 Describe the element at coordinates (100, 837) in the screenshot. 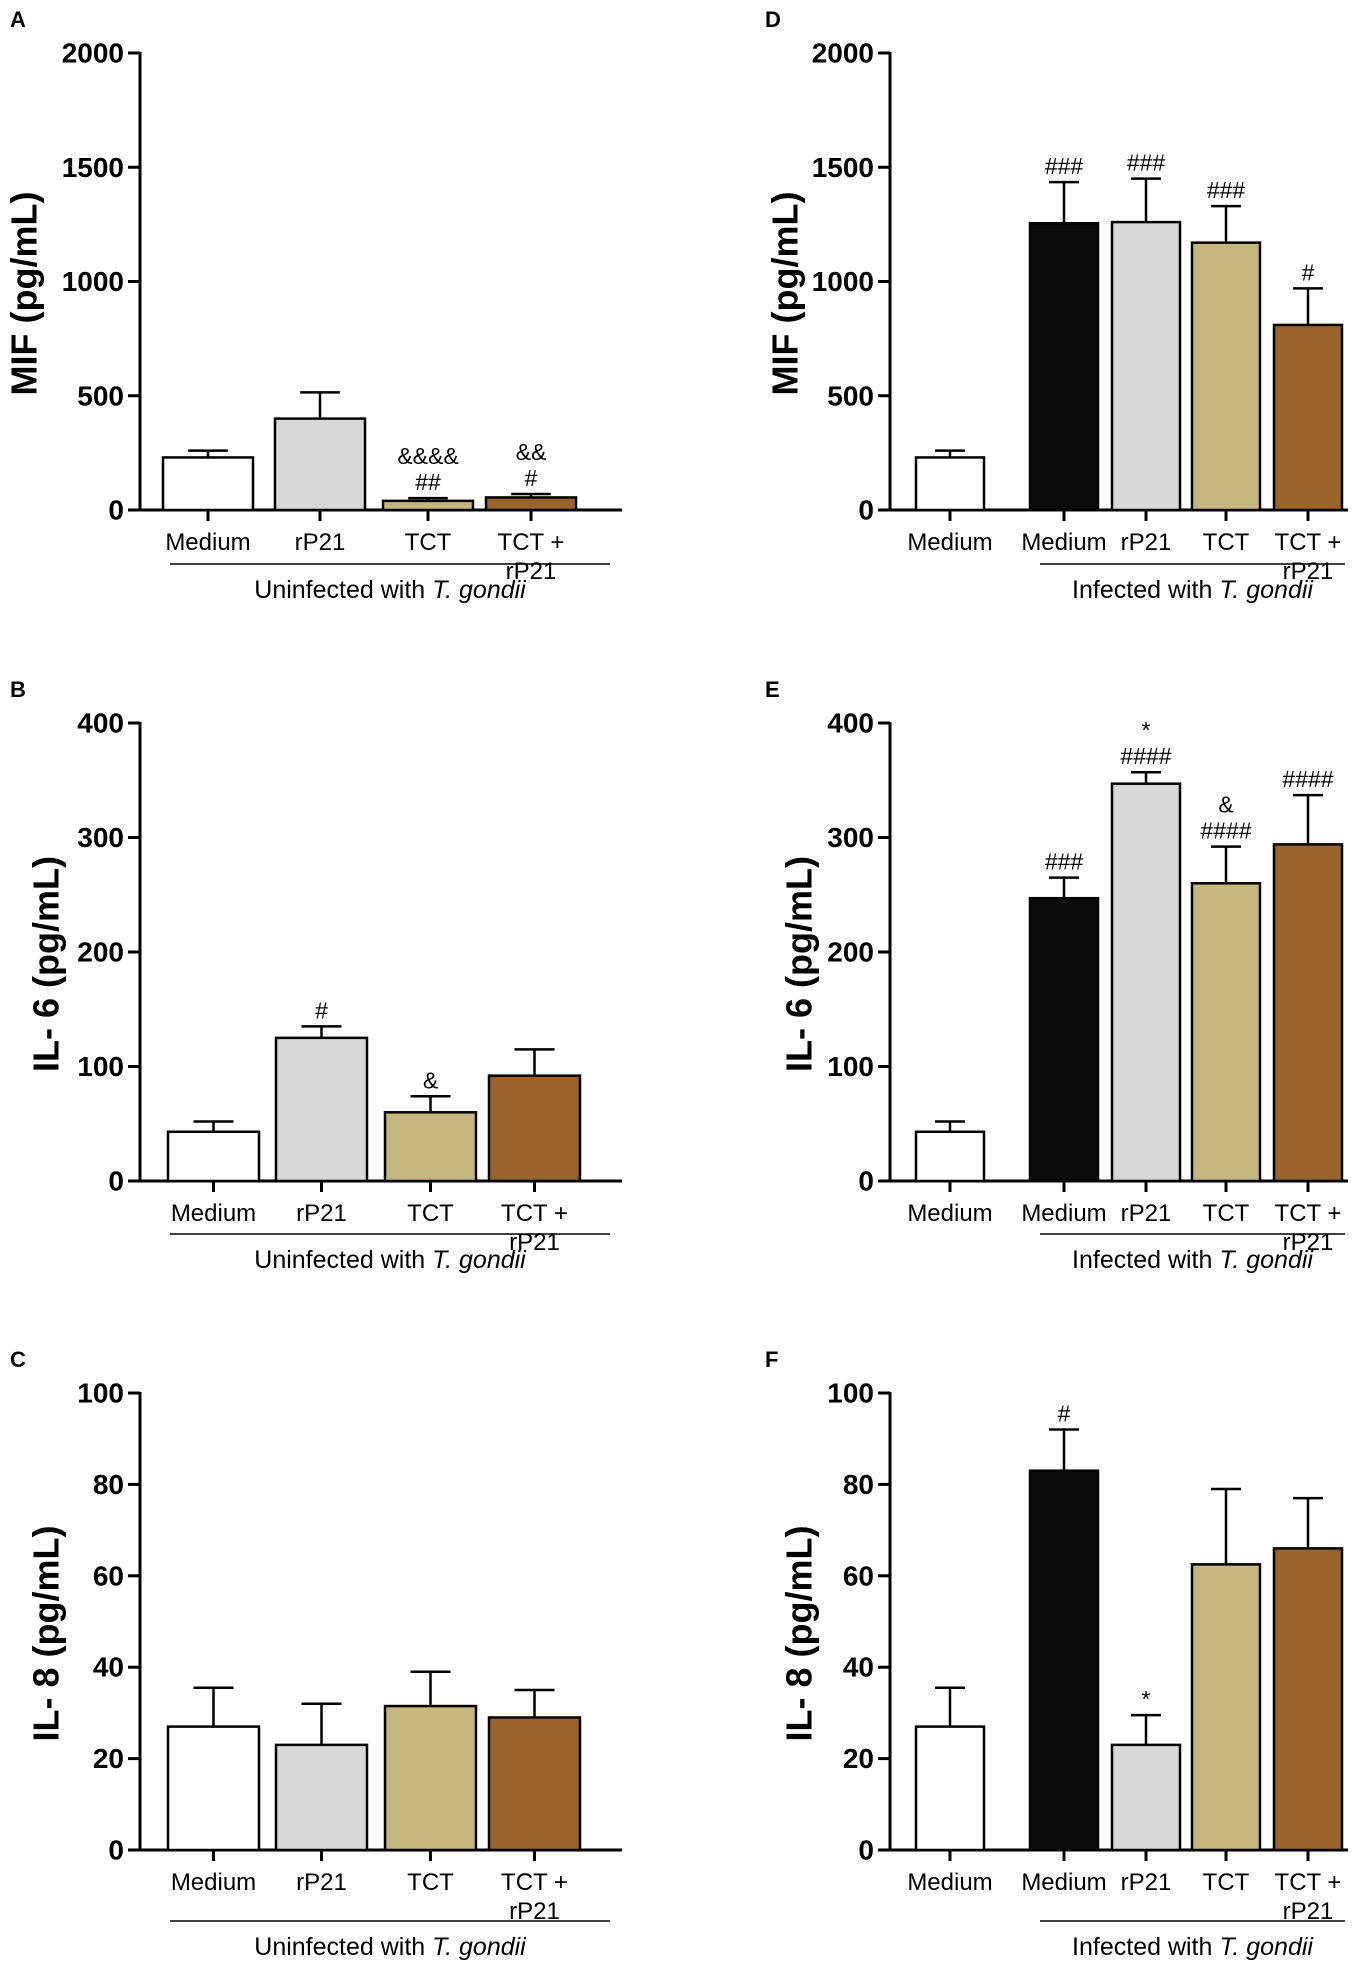

I see `y-tick-label: 300` at that location.